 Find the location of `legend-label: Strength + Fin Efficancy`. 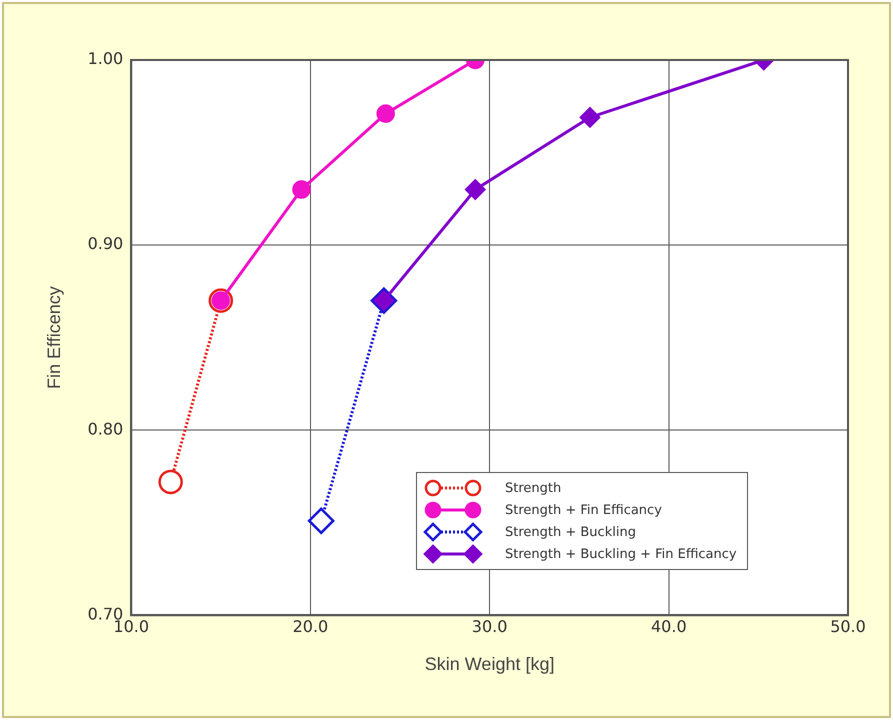

legend-label: Strength + Fin Efficancy is located at coordinates (583, 510).